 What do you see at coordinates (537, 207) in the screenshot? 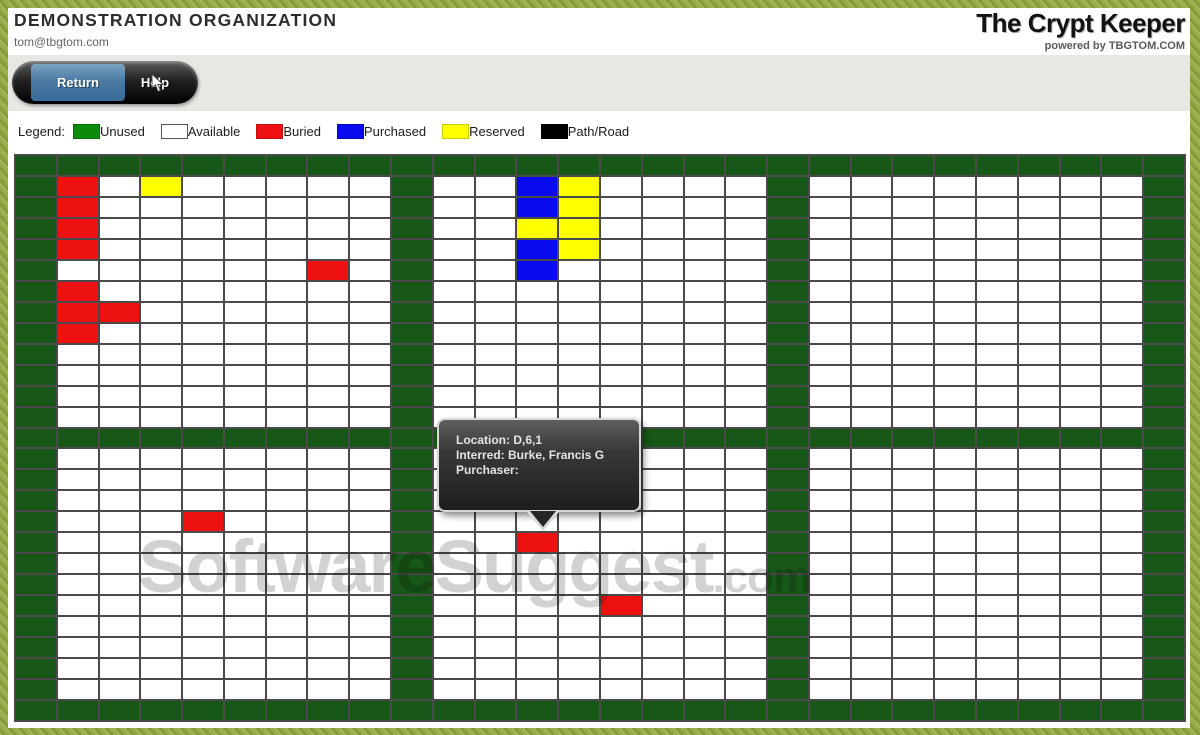
I see `plot-cell-purchased` at bounding box center [537, 207].